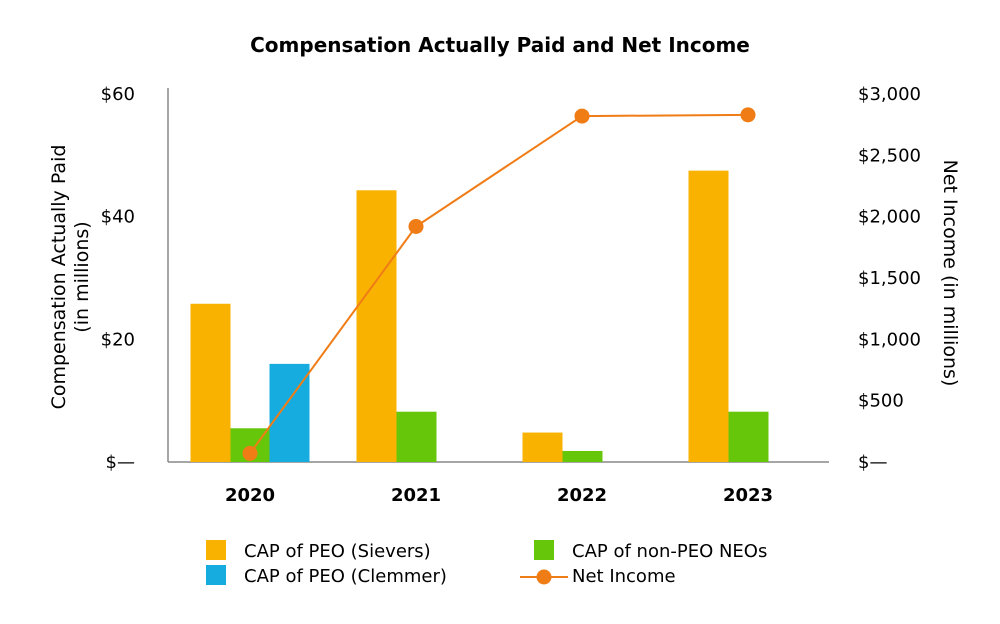  Describe the element at coordinates (582, 456) in the screenshot. I see `bar-cap-of-non-peo-neos-2022` at that location.